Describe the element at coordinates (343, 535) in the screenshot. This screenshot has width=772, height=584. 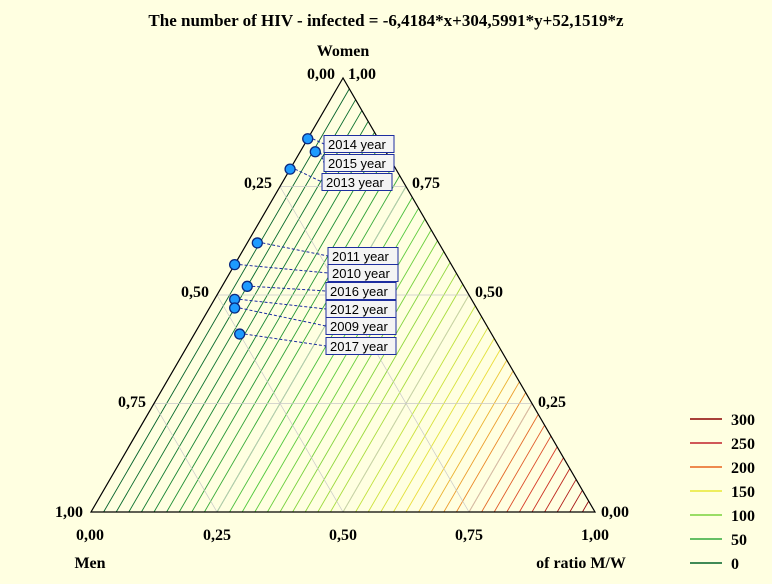
I see `bottom-tick-2: 0,50` at that location.